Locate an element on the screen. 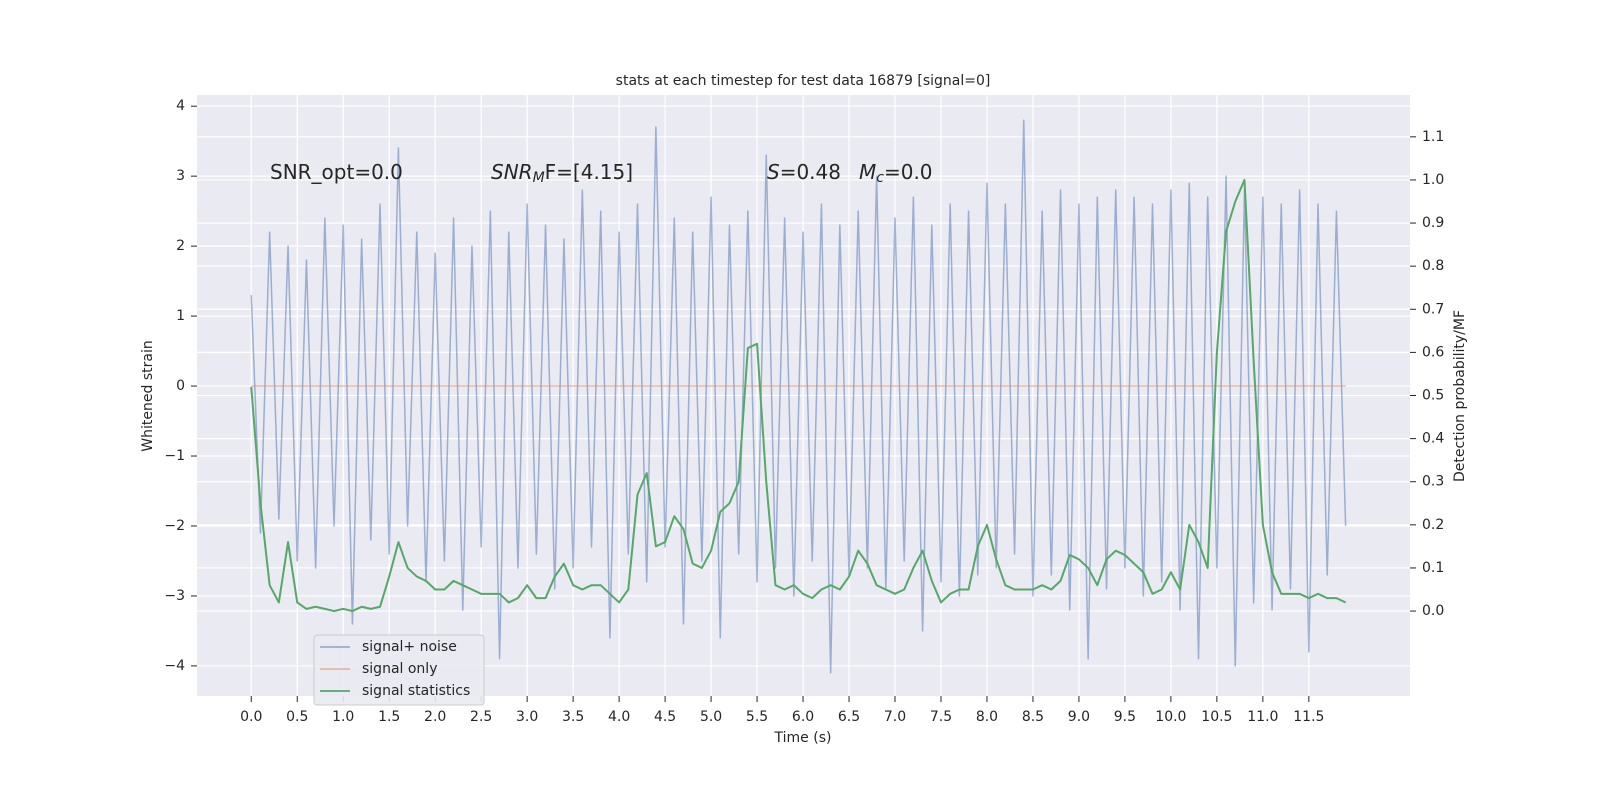 The height and width of the screenshot is (804, 1600). legend-box is located at coordinates (399, 670).